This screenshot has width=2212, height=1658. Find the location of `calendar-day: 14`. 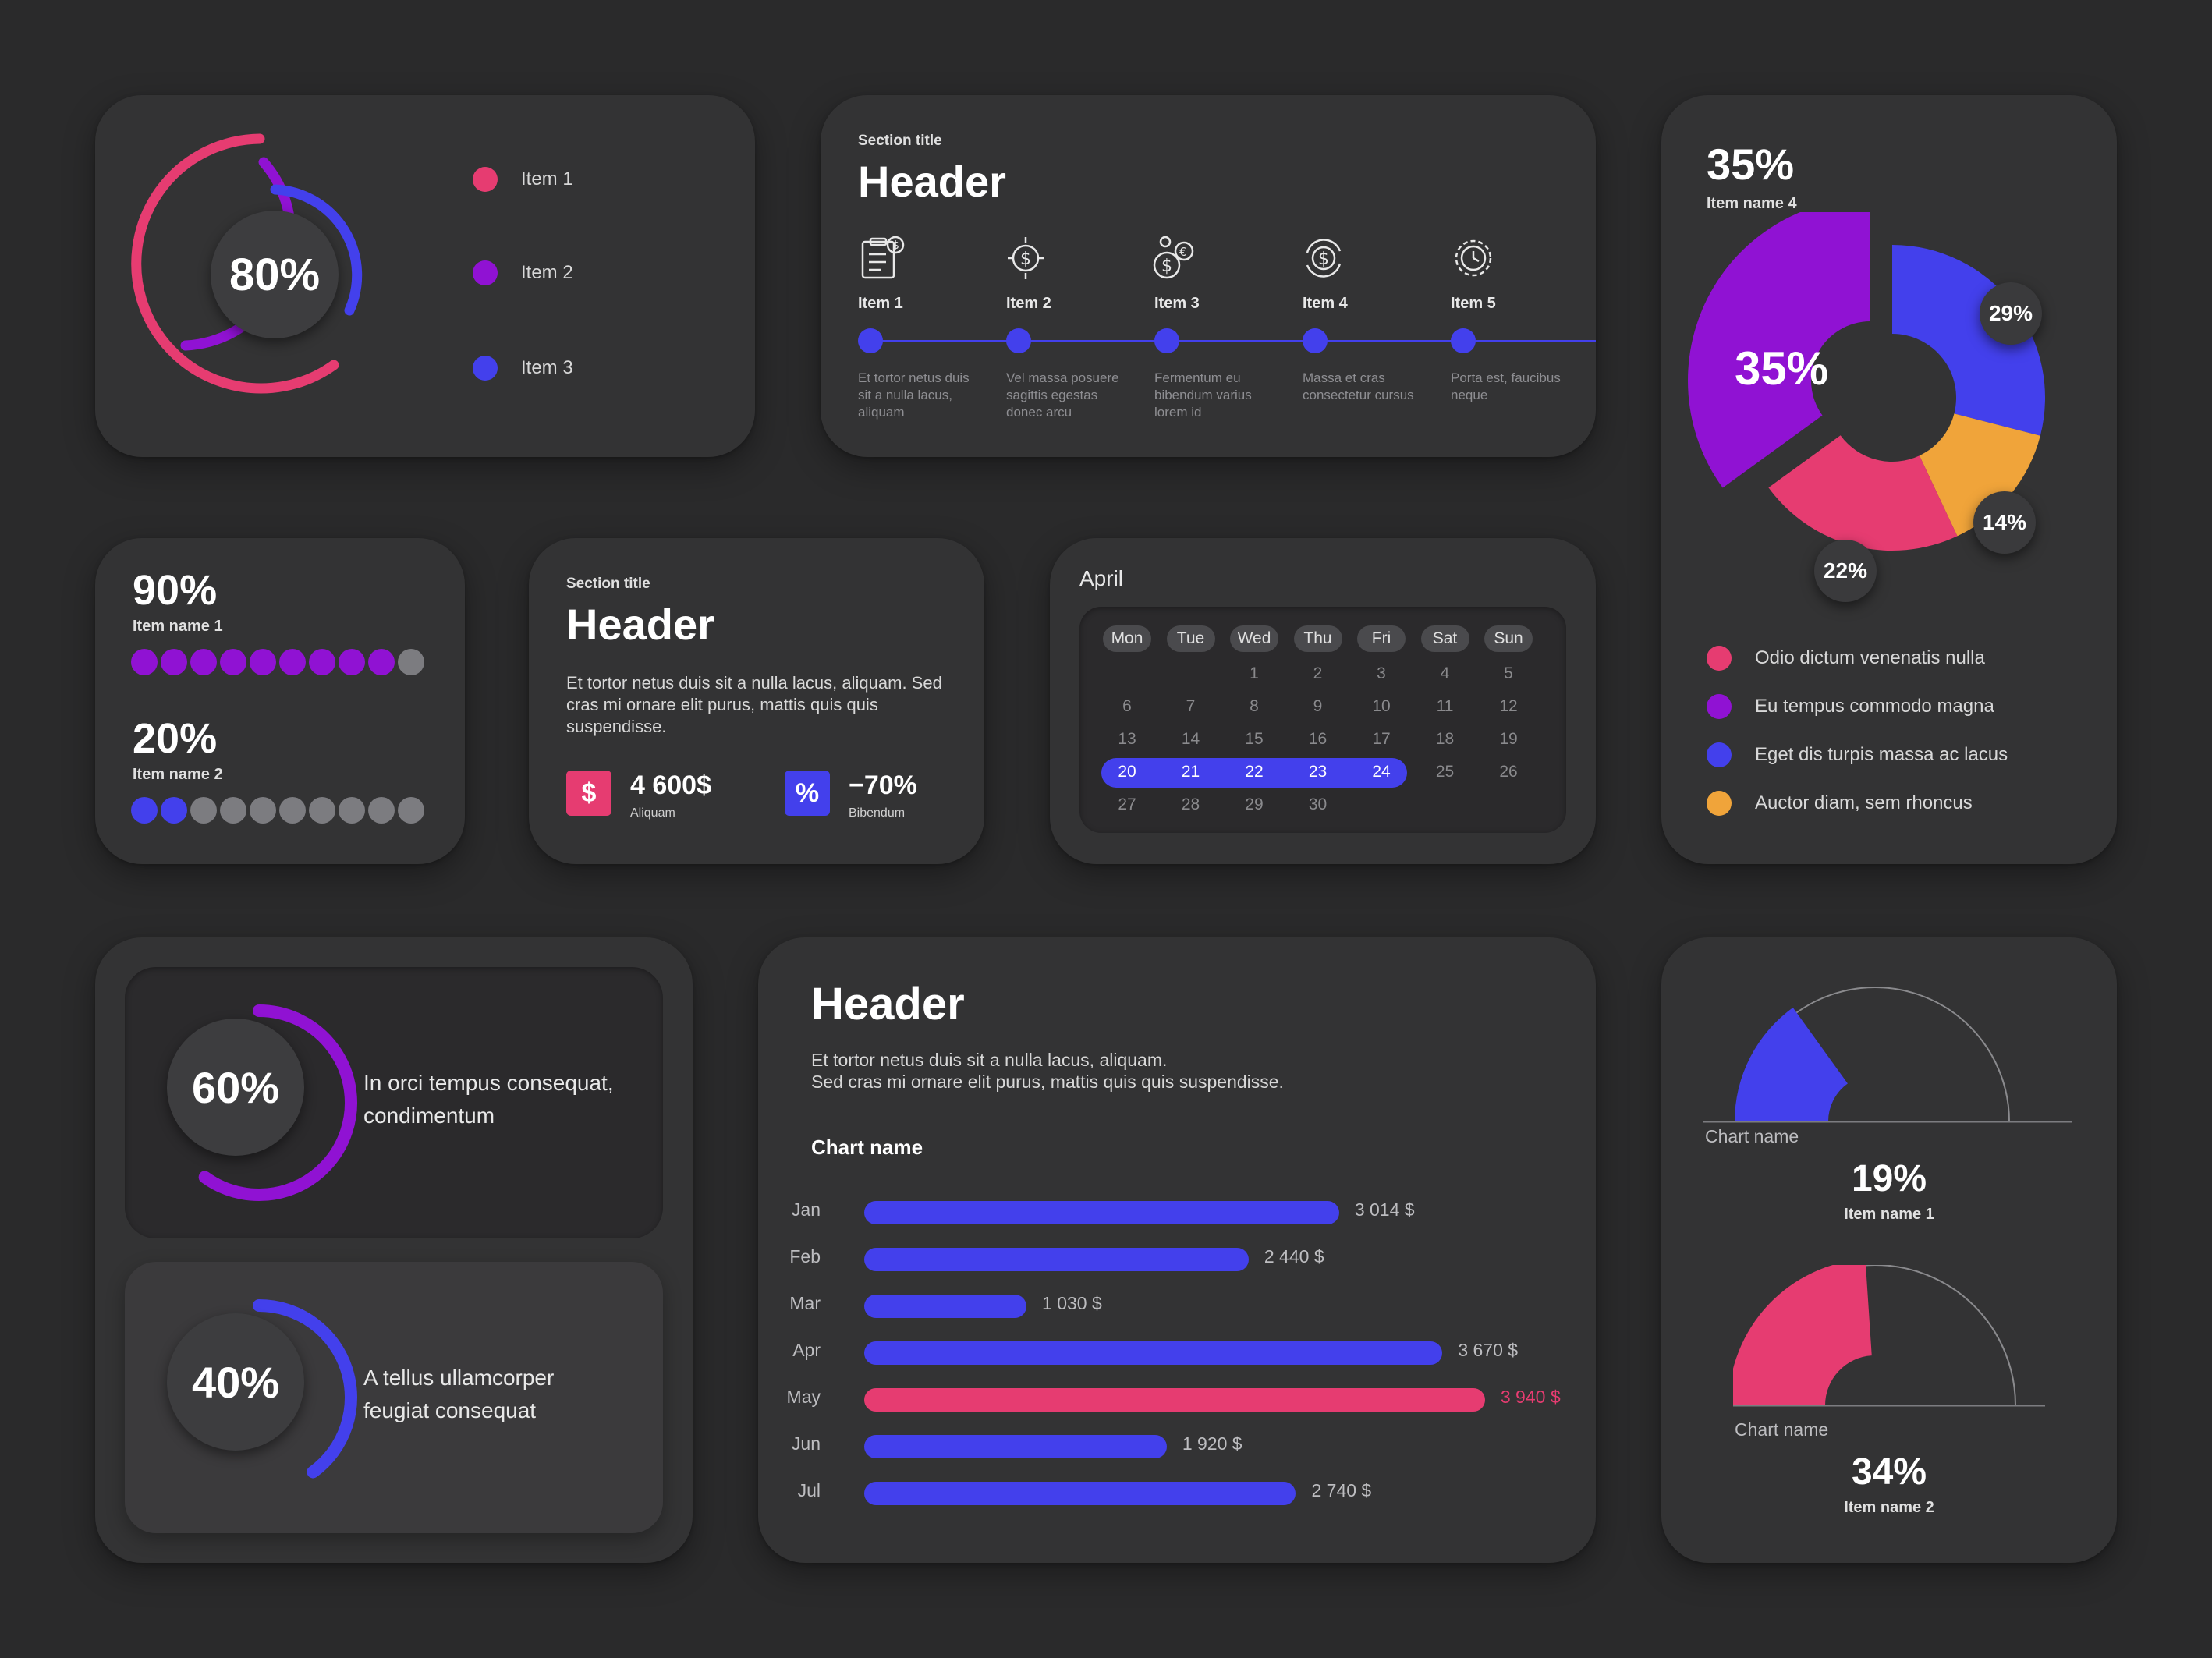

calendar-day: 14 is located at coordinates (1190, 739).